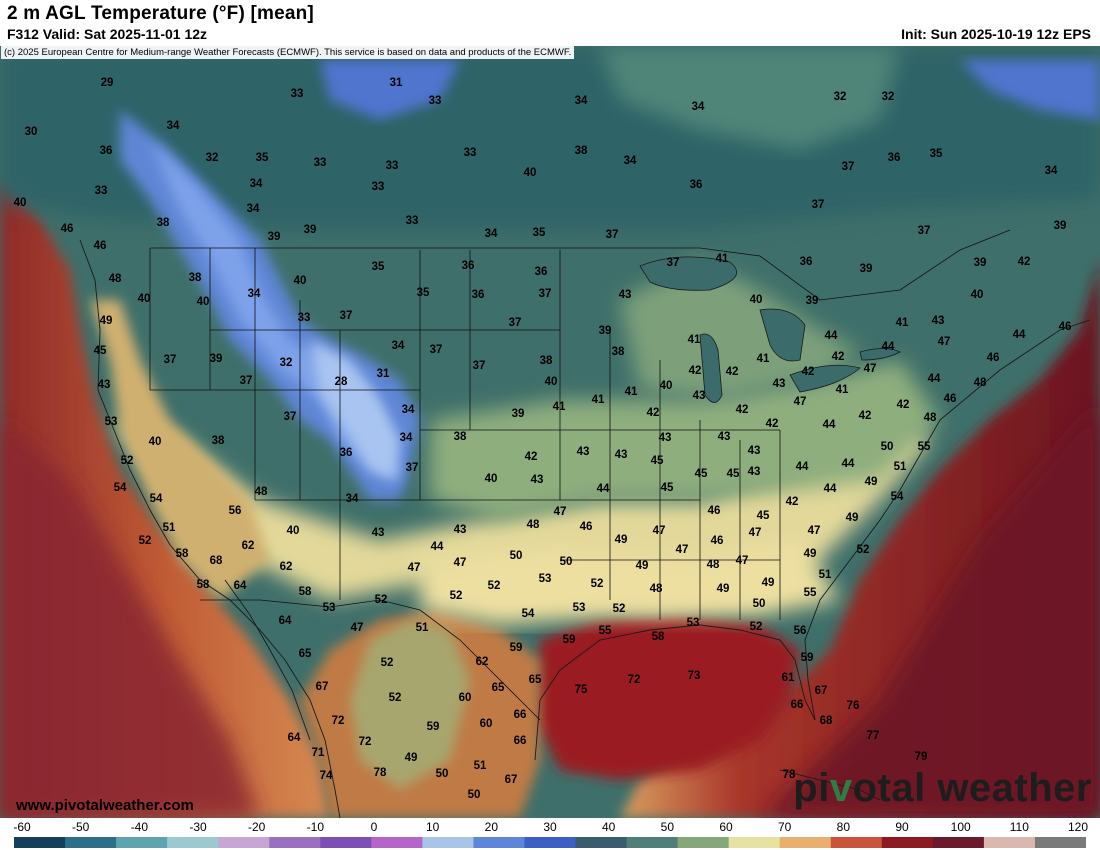 The height and width of the screenshot is (850, 1100). What do you see at coordinates (22, 827) in the screenshot?
I see `colorbar-tick: -60` at bounding box center [22, 827].